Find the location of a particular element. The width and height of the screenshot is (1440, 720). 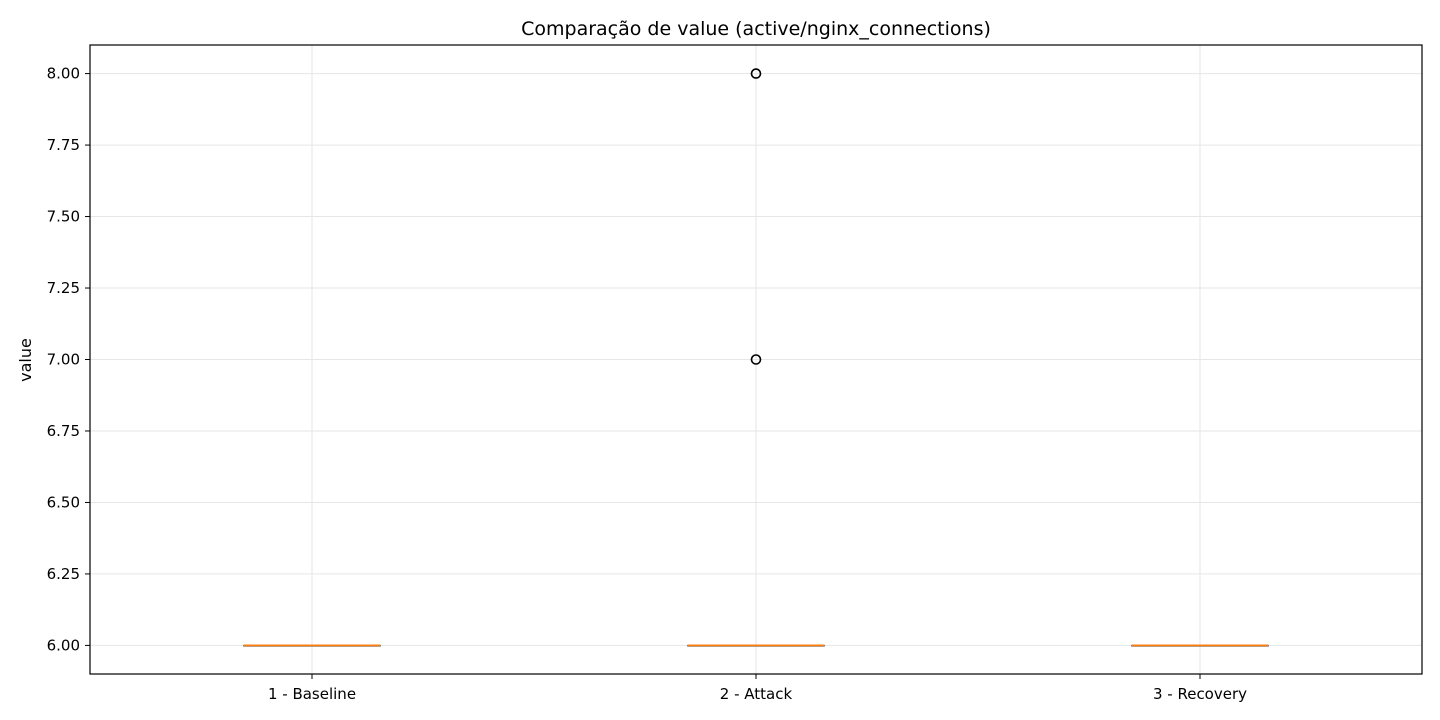

y-tick-label: 6.50 is located at coordinates (63, 502).